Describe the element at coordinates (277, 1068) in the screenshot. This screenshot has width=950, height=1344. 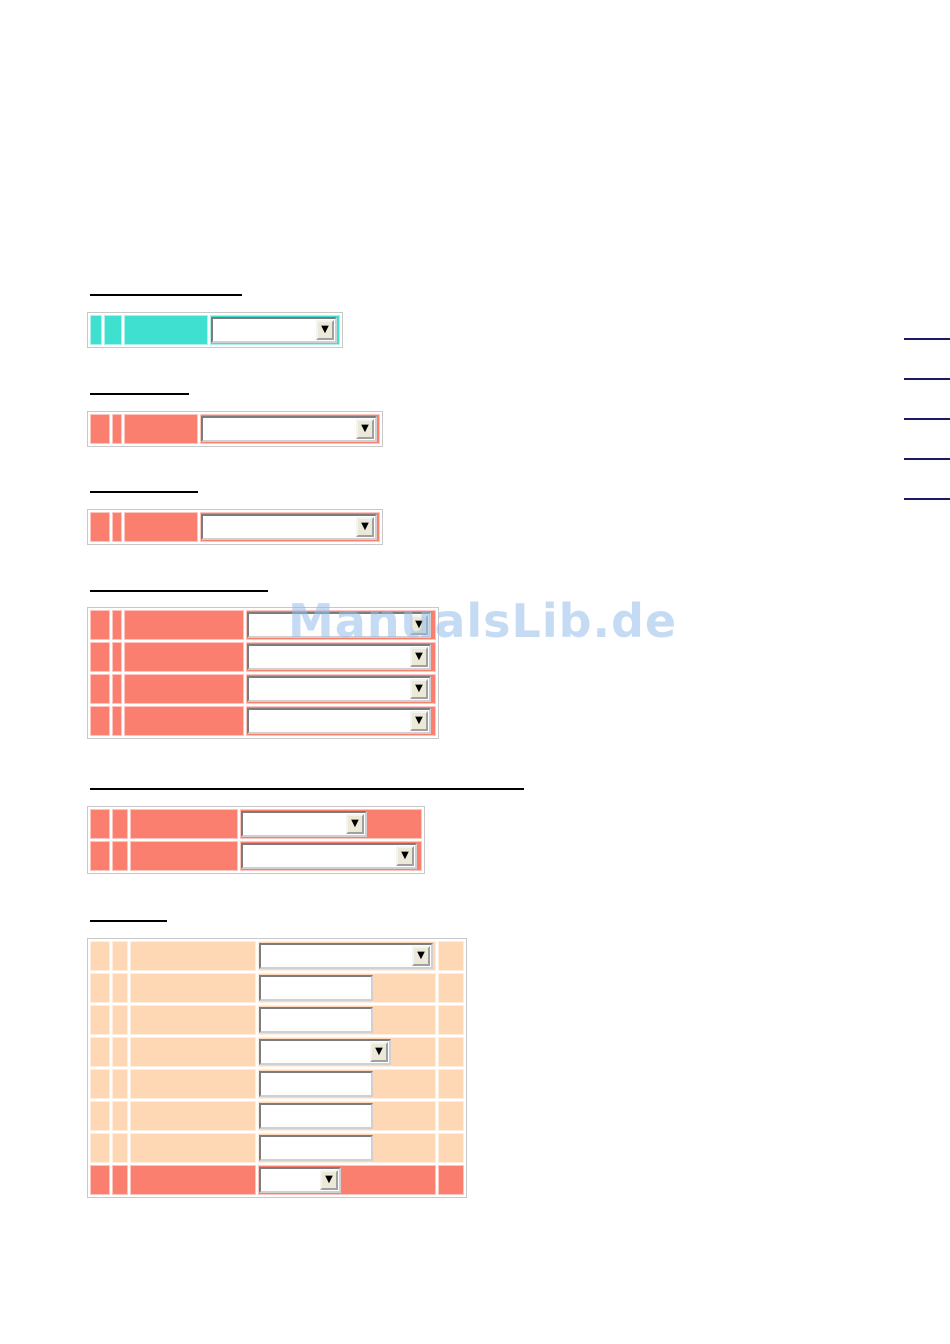
I see `settings-table-6: ▼ ▼` at that location.